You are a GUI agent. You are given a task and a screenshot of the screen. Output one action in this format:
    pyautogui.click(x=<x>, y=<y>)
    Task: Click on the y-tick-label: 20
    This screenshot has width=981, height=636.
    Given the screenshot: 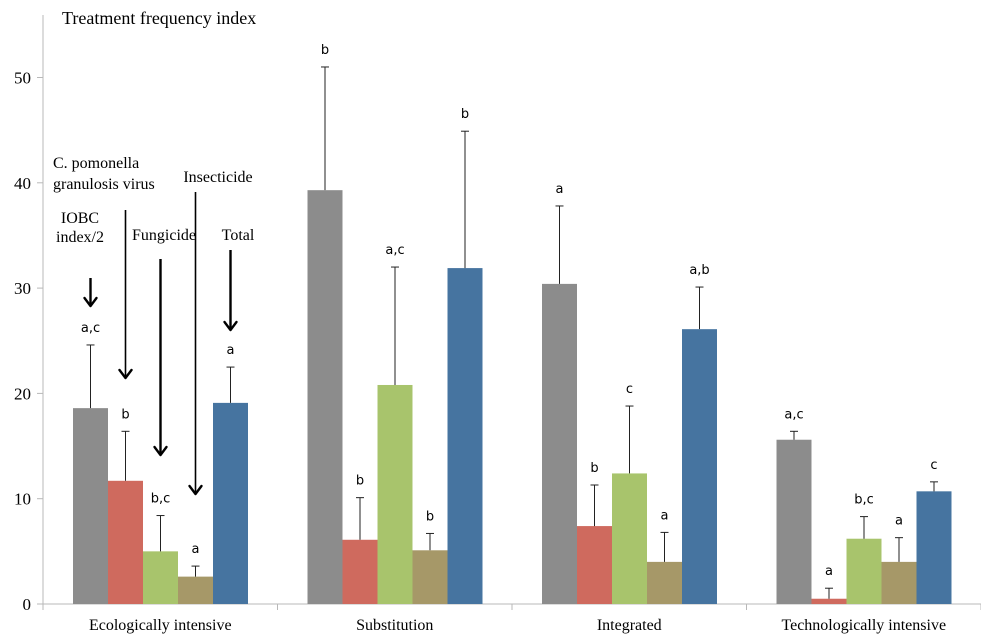 What is the action you would take?
    pyautogui.click(x=22, y=393)
    